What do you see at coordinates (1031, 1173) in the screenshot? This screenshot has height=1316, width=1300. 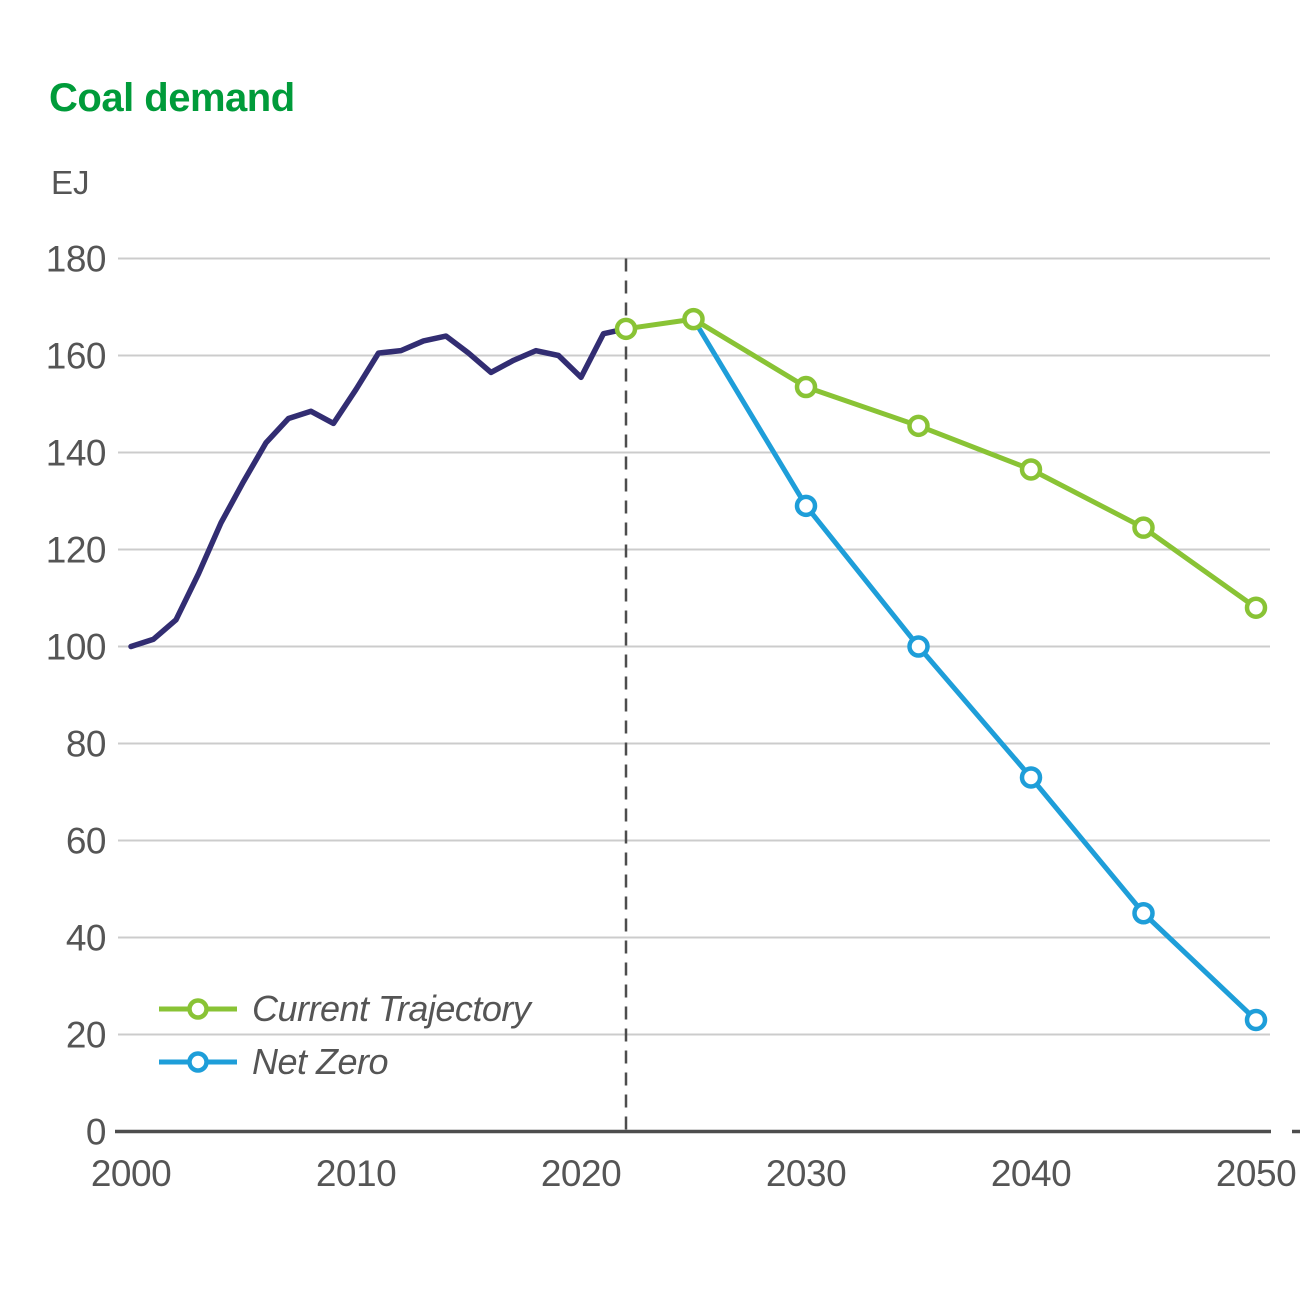 I see `x-tick-label: 2040` at bounding box center [1031, 1173].